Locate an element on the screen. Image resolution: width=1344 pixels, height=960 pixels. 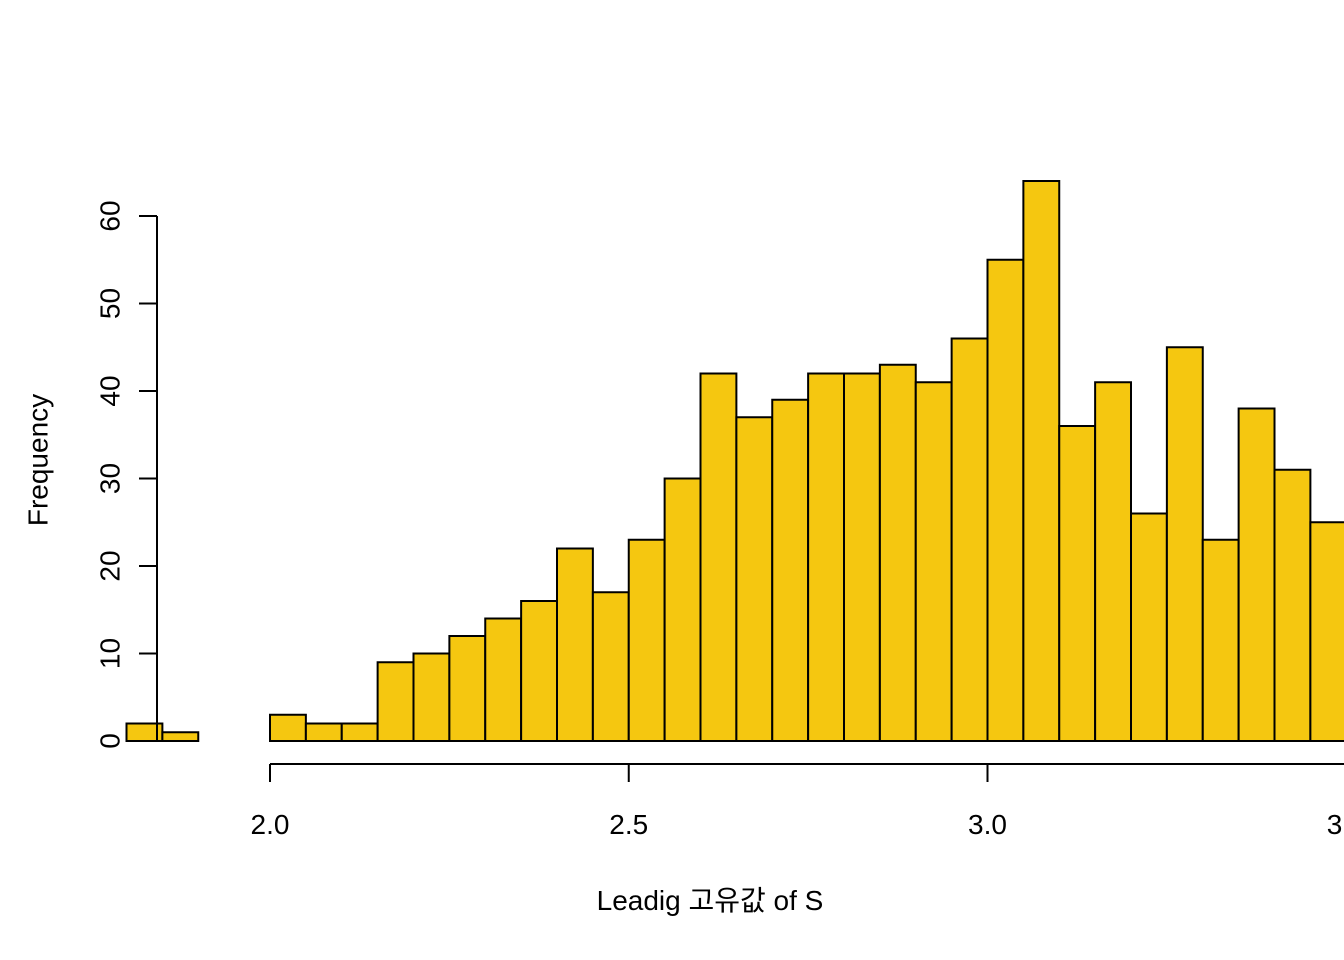
x-tick-label: 2.5 is located at coordinates (628, 824).